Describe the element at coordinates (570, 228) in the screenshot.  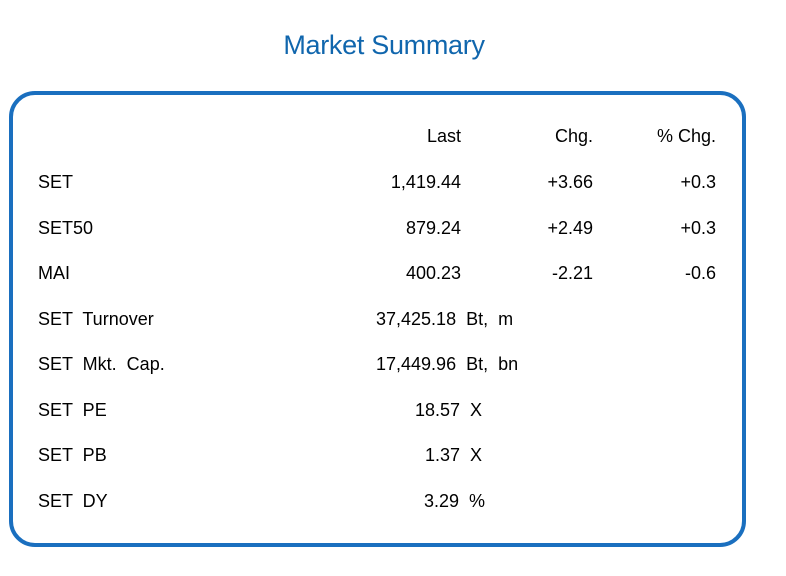
I see `row-chg-set50: +2.49` at that location.